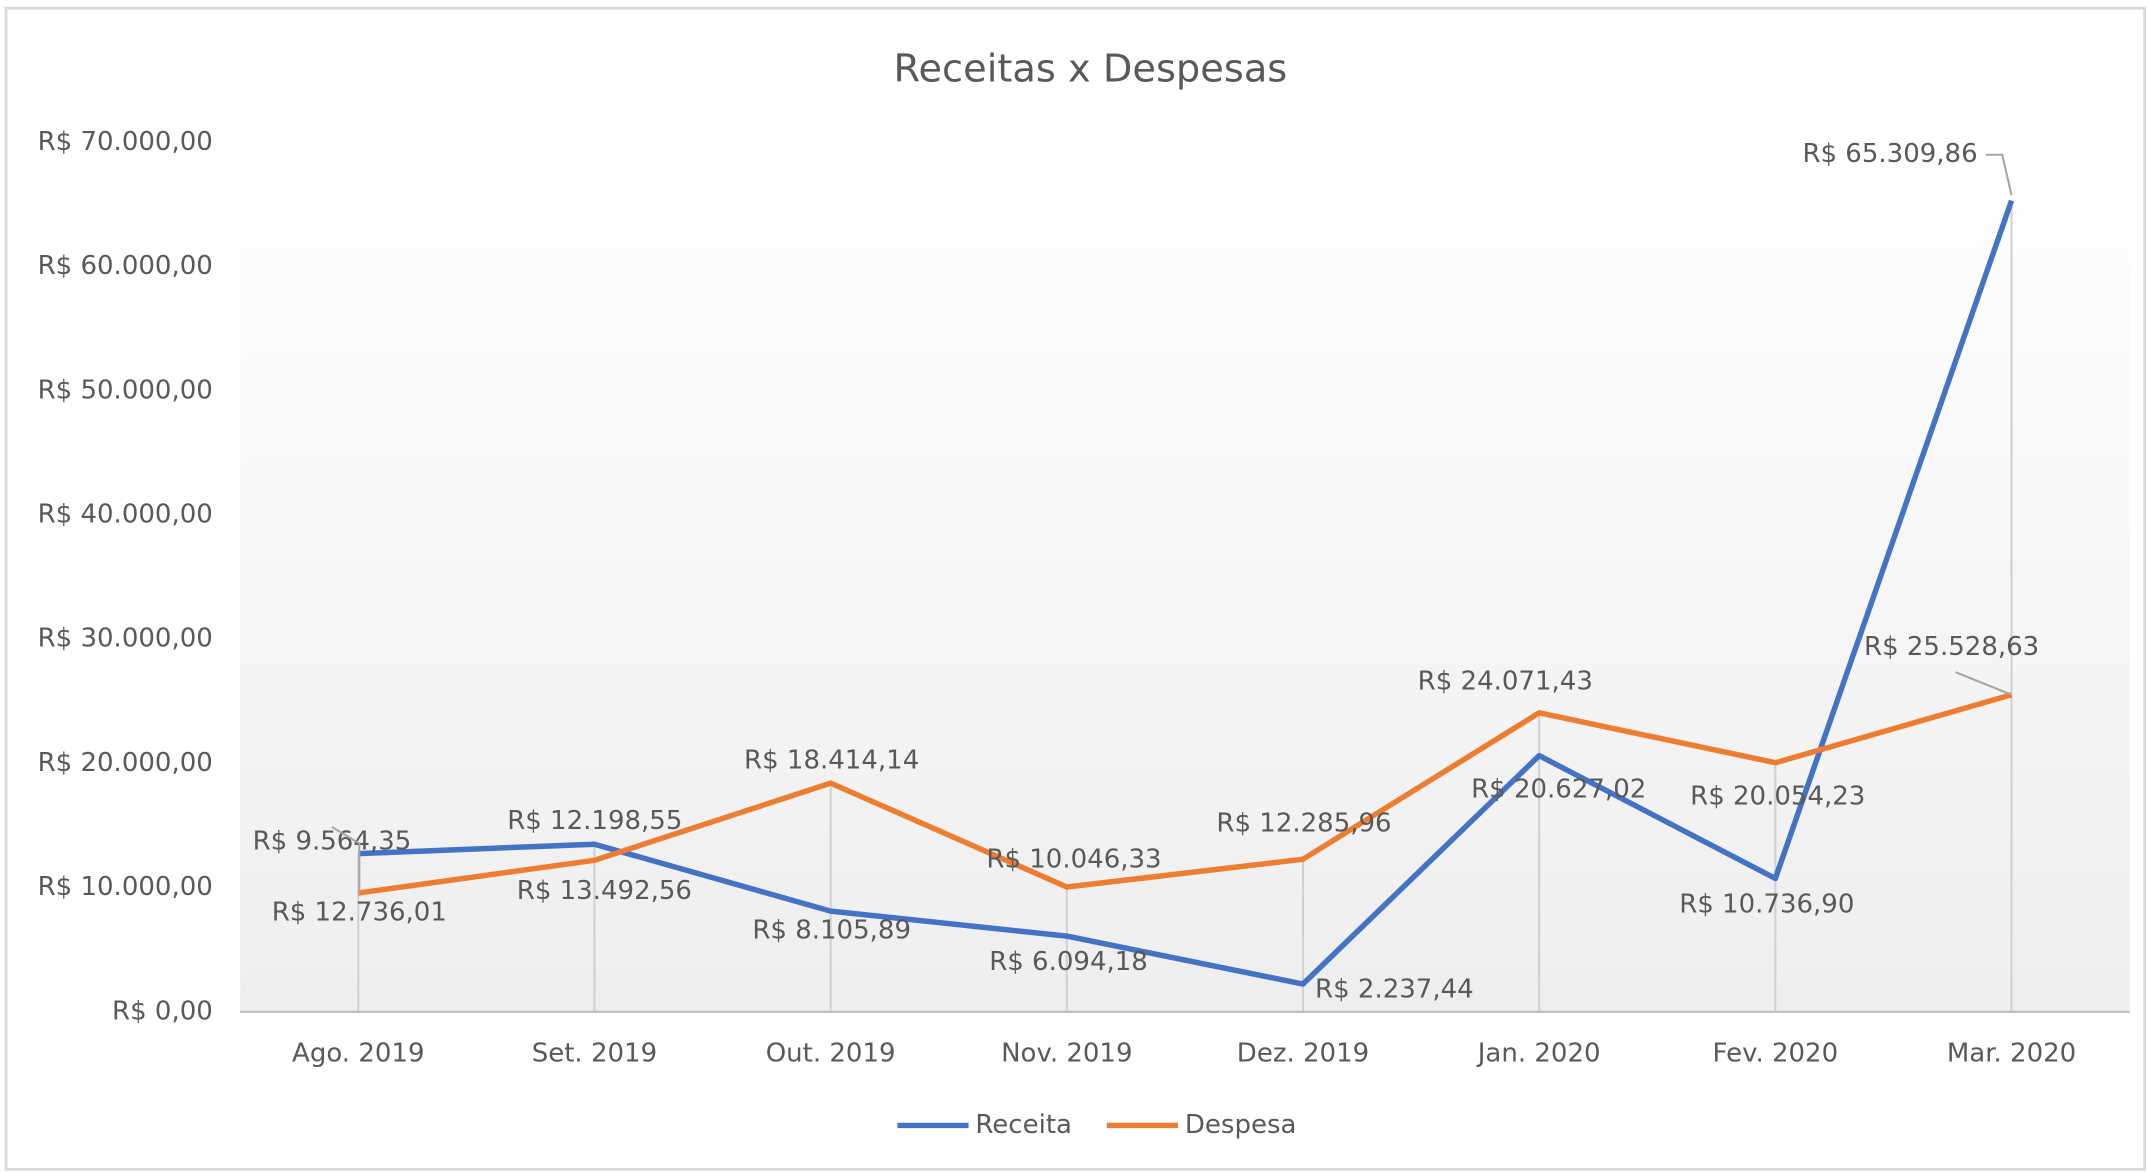  Describe the element at coordinates (1185, 794) in the screenshot. I see `series-line` at that location.